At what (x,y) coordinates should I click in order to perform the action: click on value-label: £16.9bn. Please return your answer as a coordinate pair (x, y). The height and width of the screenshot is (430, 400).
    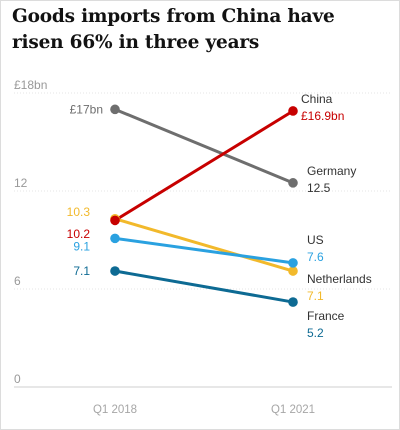
    Looking at the image, I should click on (322, 116).